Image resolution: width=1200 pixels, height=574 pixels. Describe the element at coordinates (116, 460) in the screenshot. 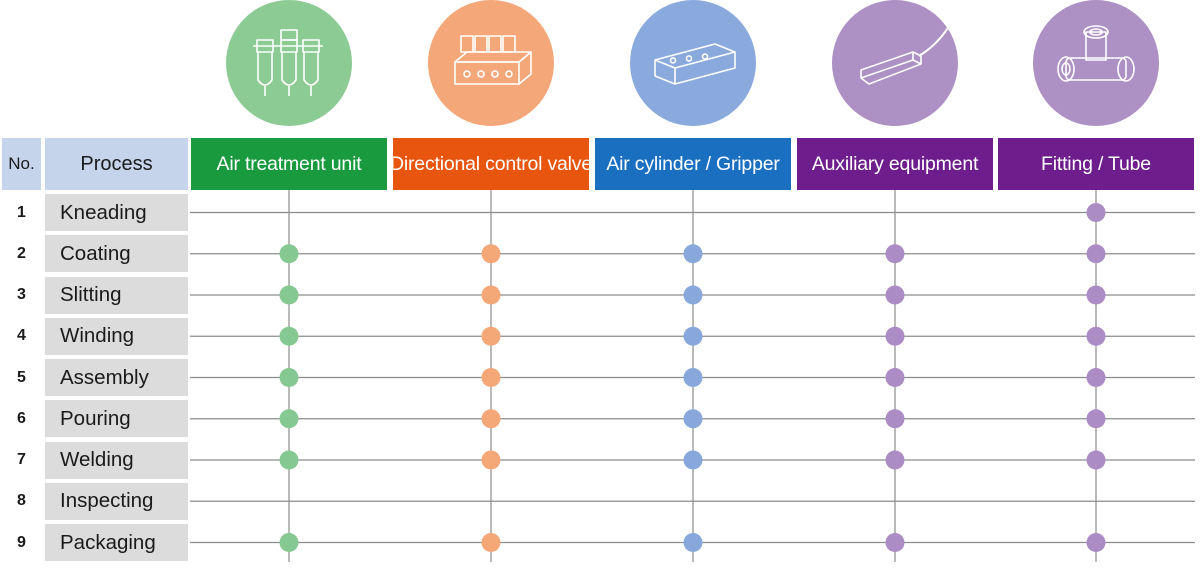

I see `process-name: Welding` at that location.